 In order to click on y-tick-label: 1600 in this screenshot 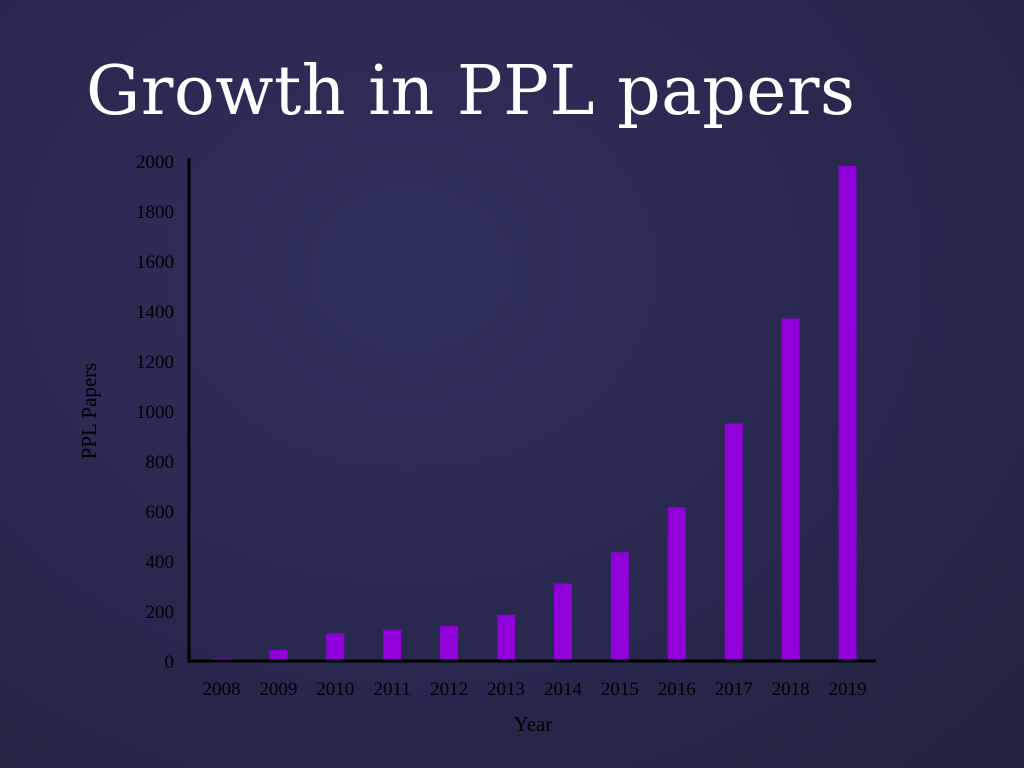, I will do `click(155, 262)`.